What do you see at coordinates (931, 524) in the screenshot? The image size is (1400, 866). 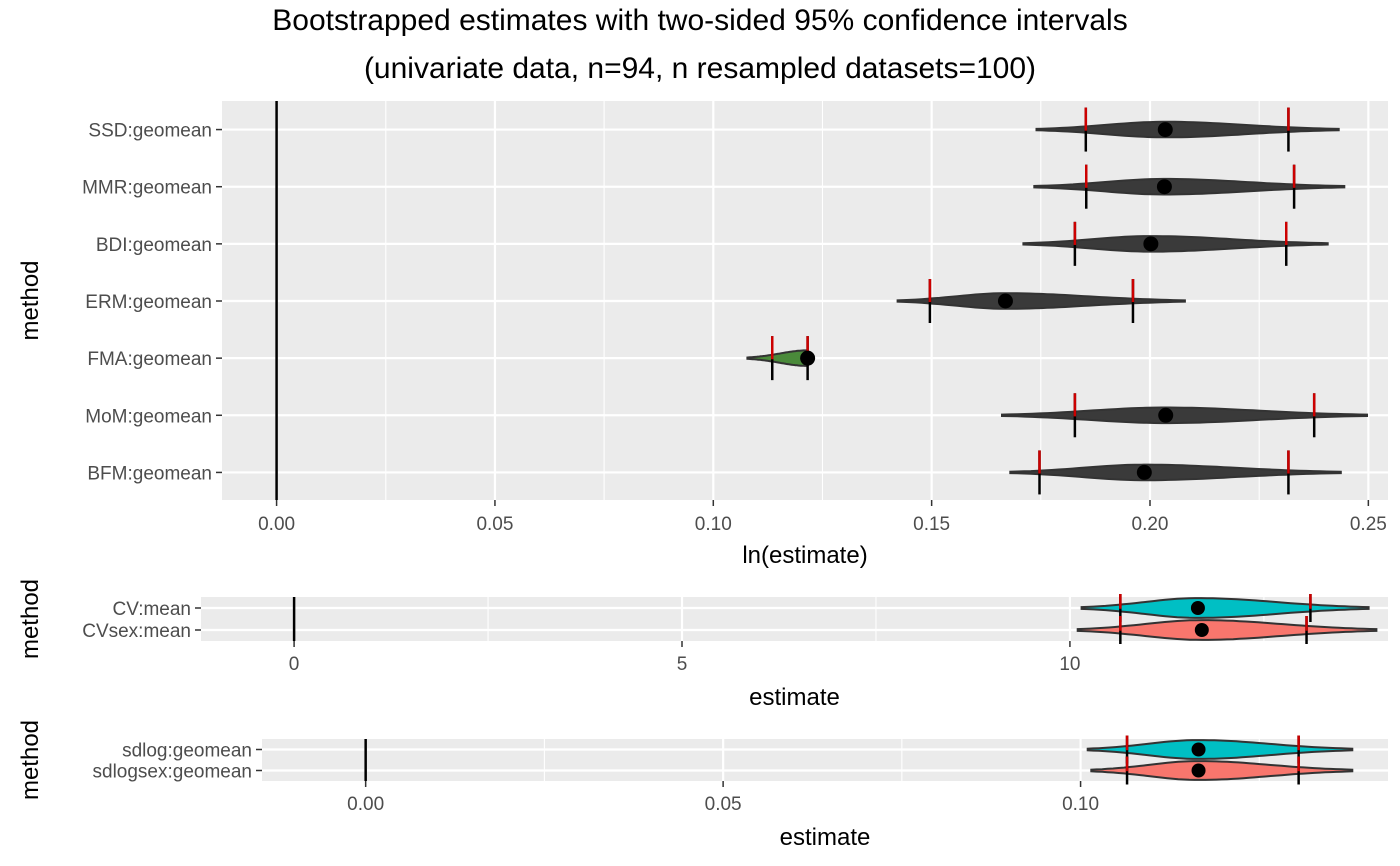 I see `x-tick-label: 0.15` at bounding box center [931, 524].